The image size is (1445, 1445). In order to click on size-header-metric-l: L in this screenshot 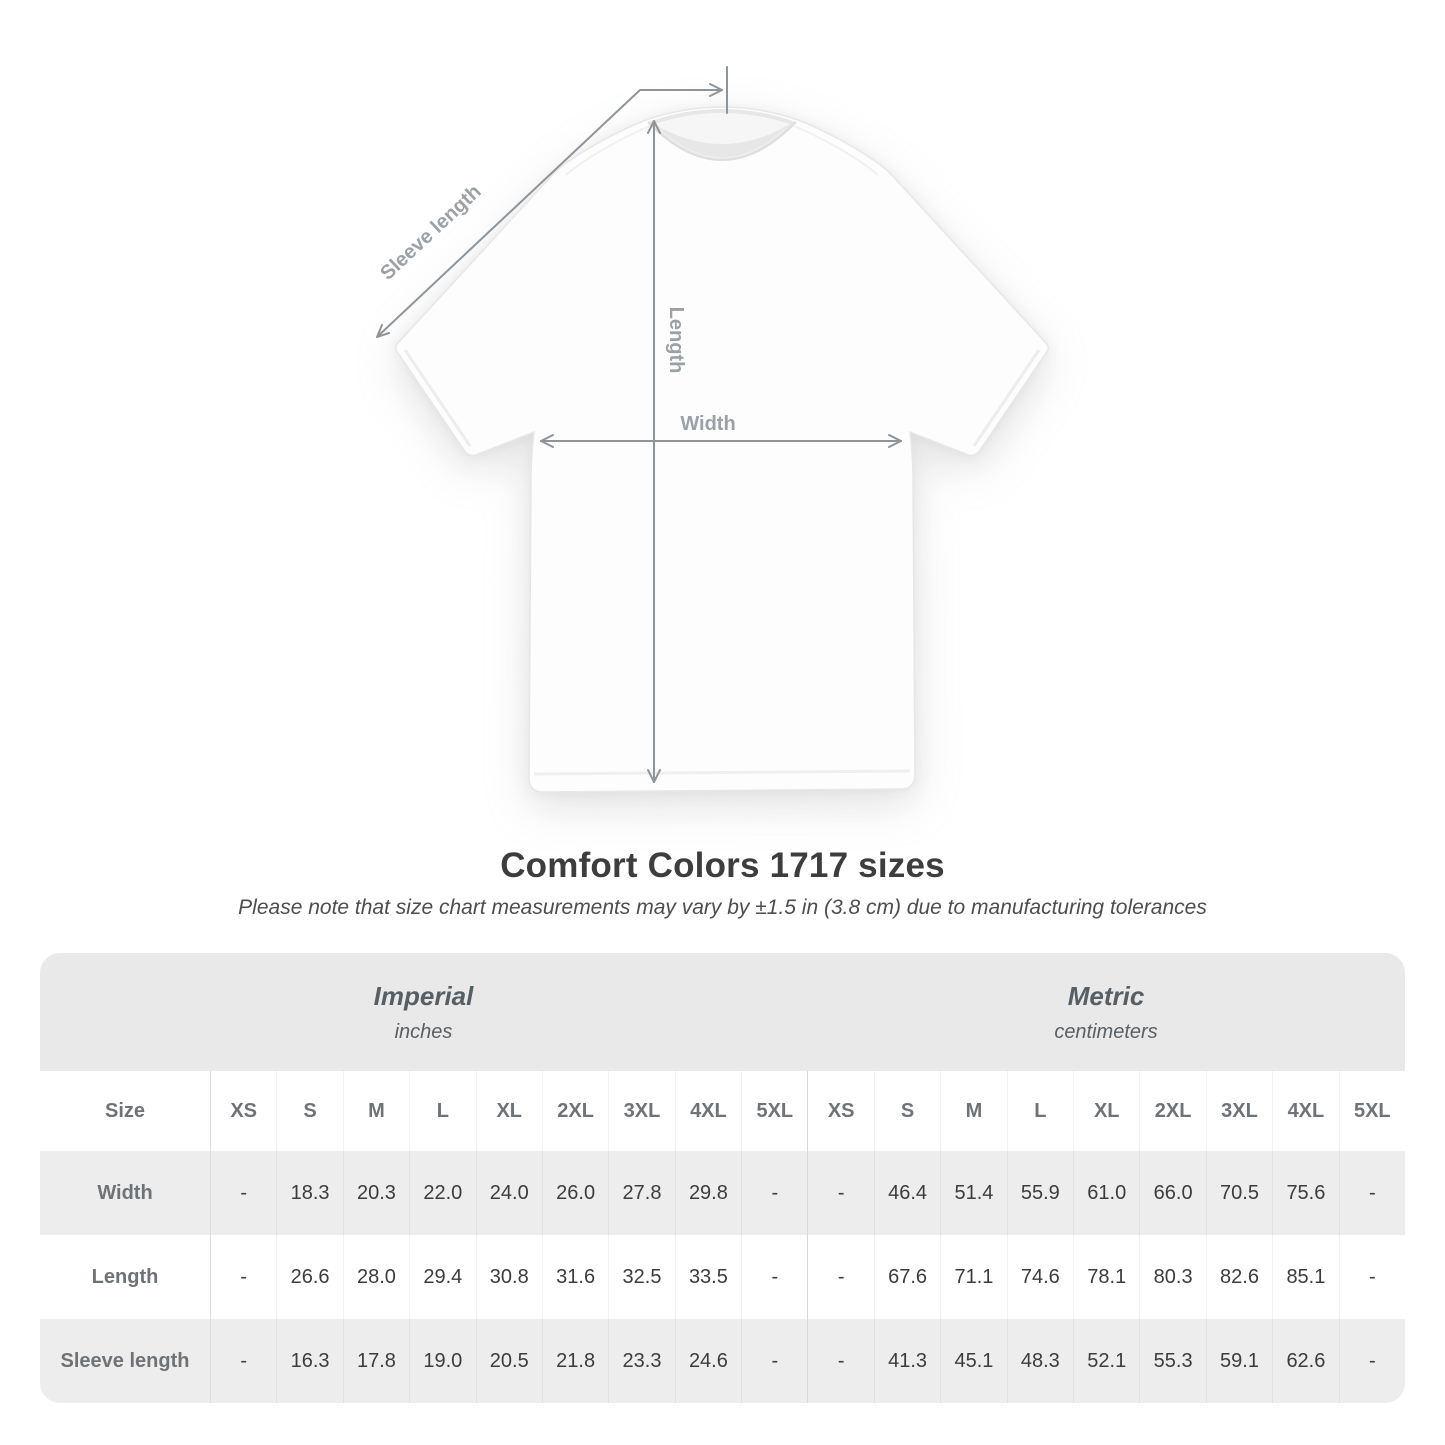, I will do `click(1039, 1111)`.